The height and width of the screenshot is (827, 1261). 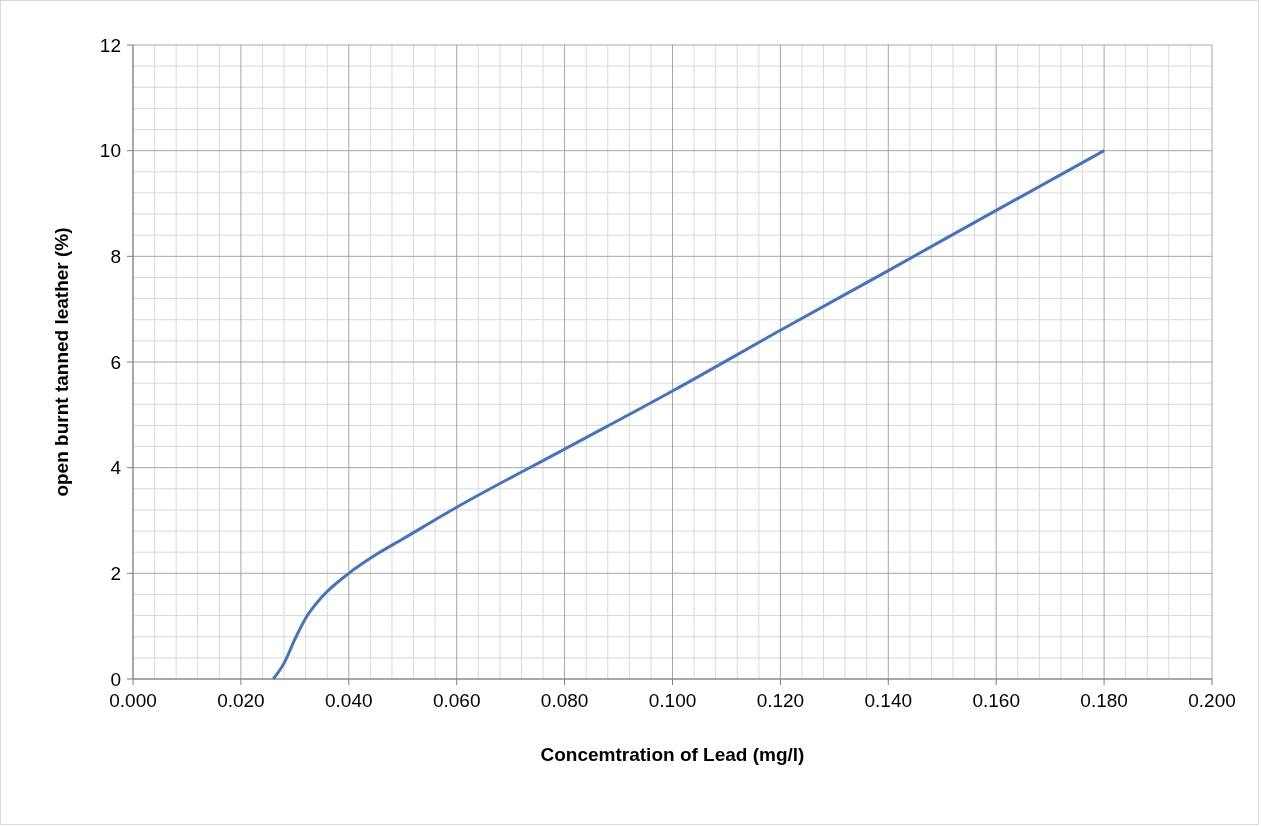 I want to click on y-tick-label: 4, so click(x=116, y=468).